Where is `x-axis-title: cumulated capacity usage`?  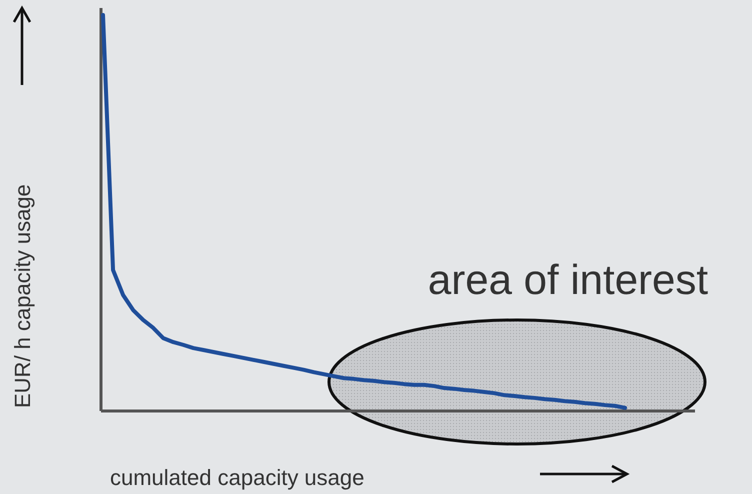 x-axis-title: cumulated capacity usage is located at coordinates (237, 477).